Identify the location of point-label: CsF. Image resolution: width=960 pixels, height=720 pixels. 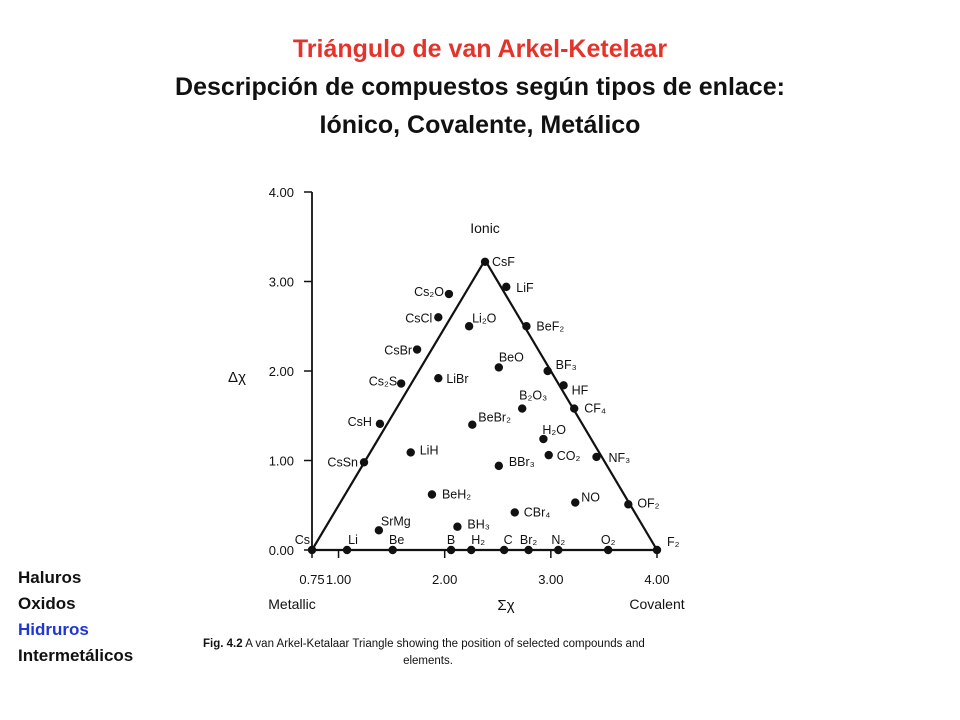
(503, 262).